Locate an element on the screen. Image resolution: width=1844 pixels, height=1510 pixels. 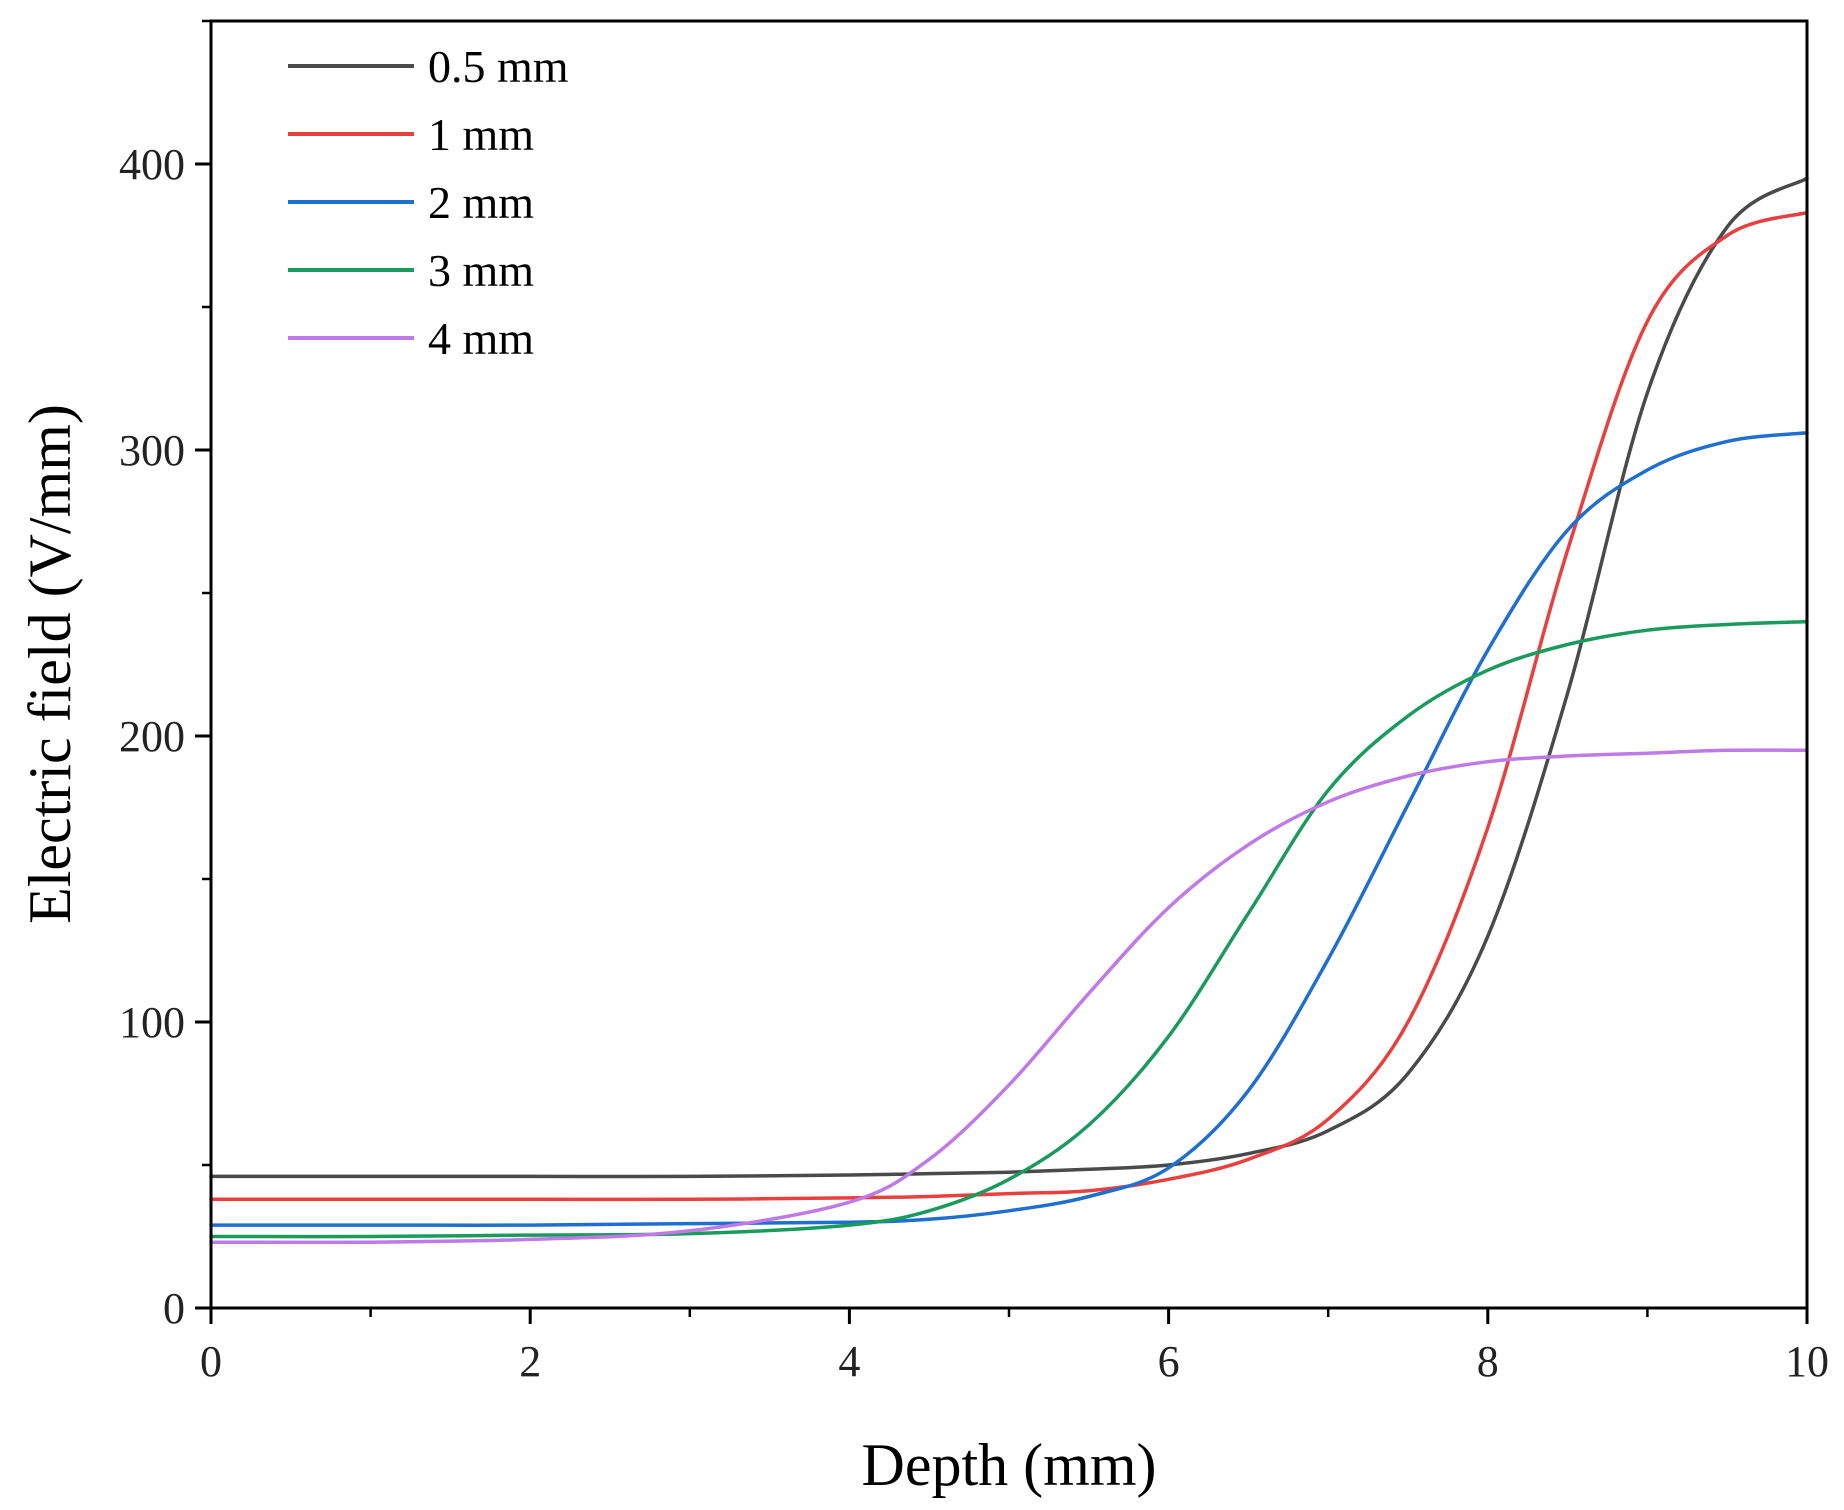
y-axis-label: Electric field (V/mm) is located at coordinates (50, 664).